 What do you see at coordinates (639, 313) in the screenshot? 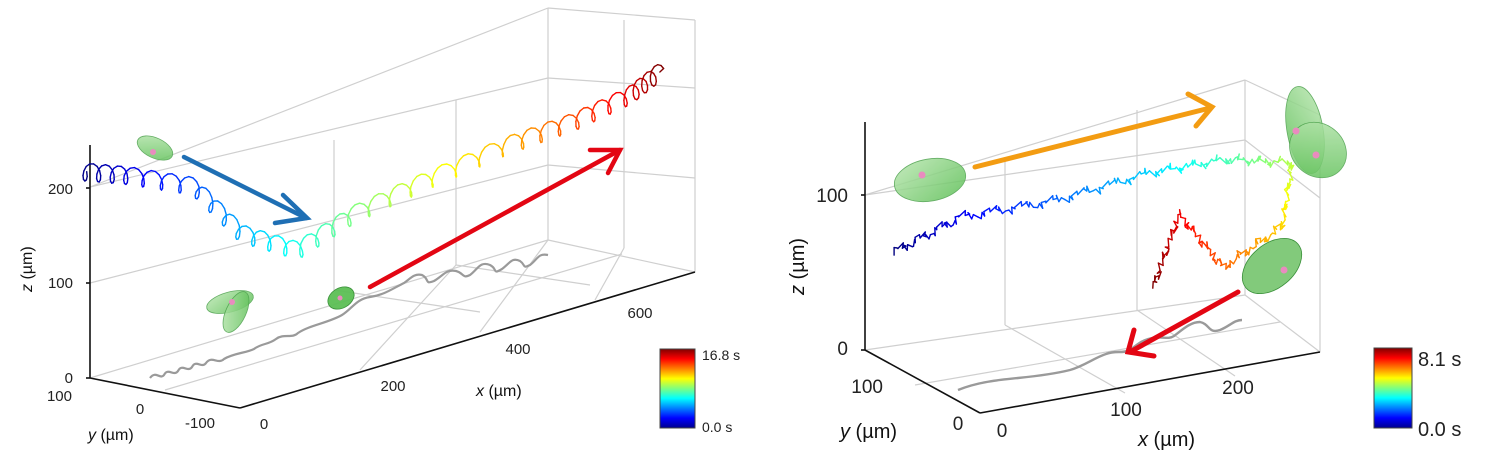
I see `left-x-tick-600: 600` at bounding box center [639, 313].